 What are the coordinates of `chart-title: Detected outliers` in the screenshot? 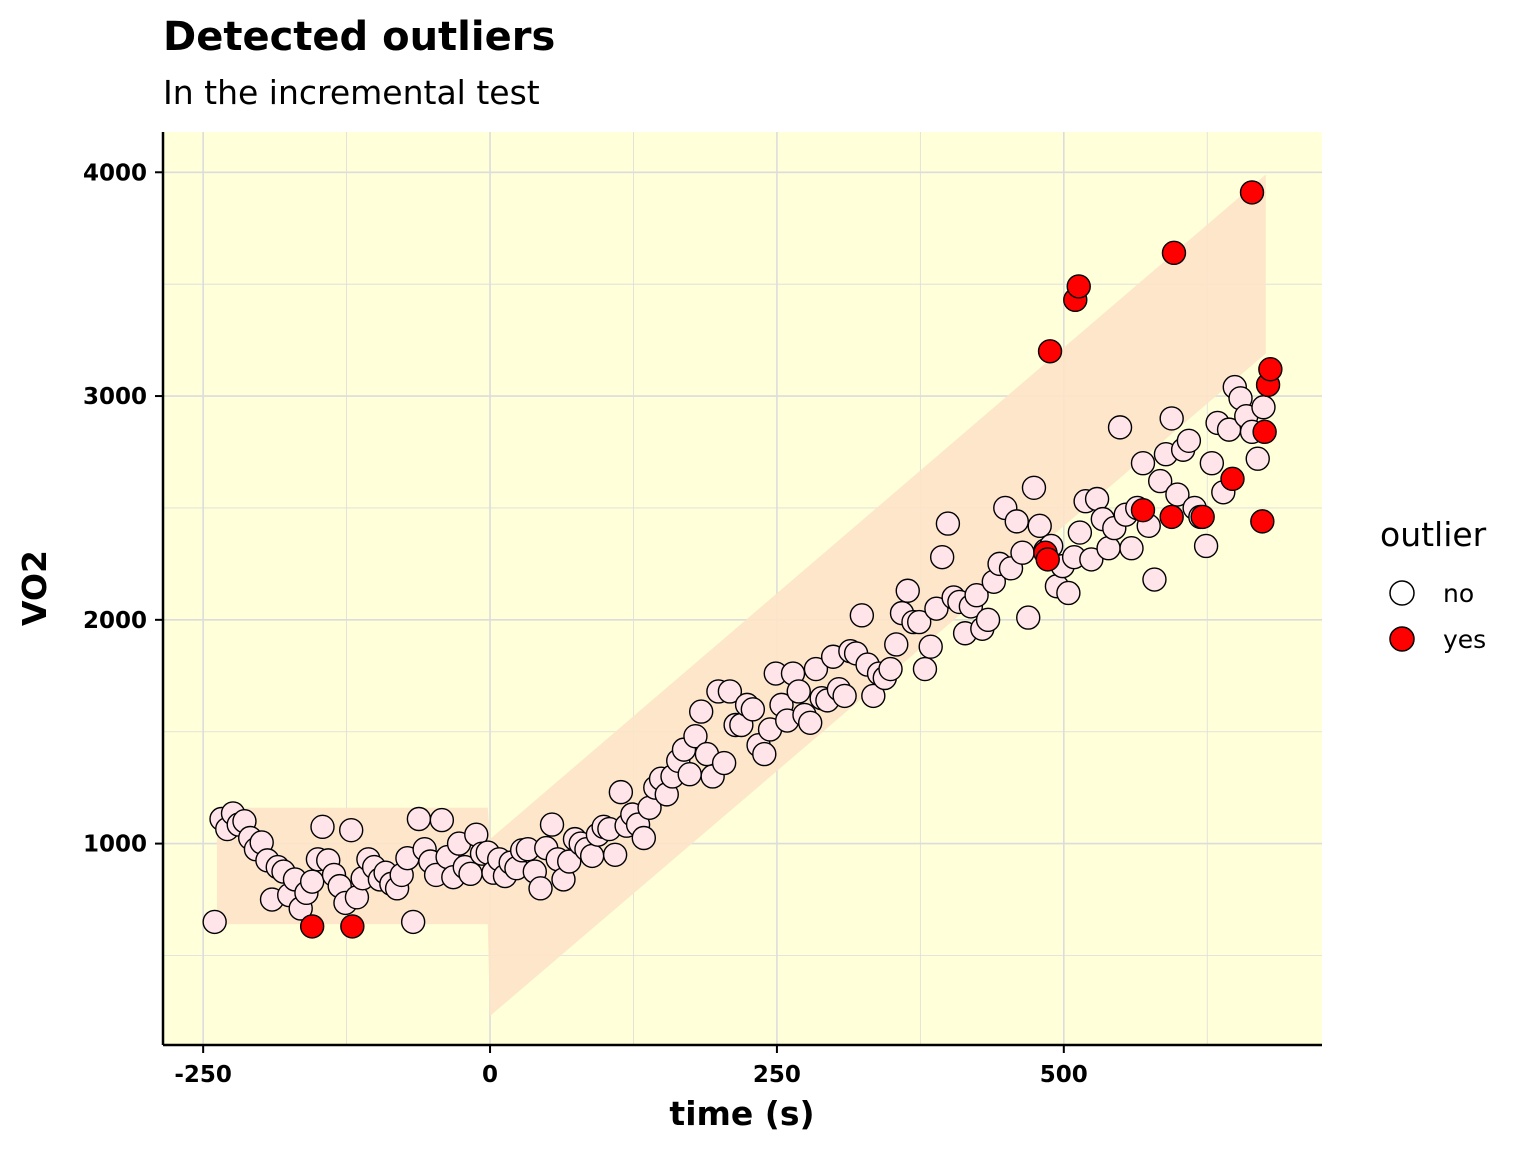 It's located at (359, 37).